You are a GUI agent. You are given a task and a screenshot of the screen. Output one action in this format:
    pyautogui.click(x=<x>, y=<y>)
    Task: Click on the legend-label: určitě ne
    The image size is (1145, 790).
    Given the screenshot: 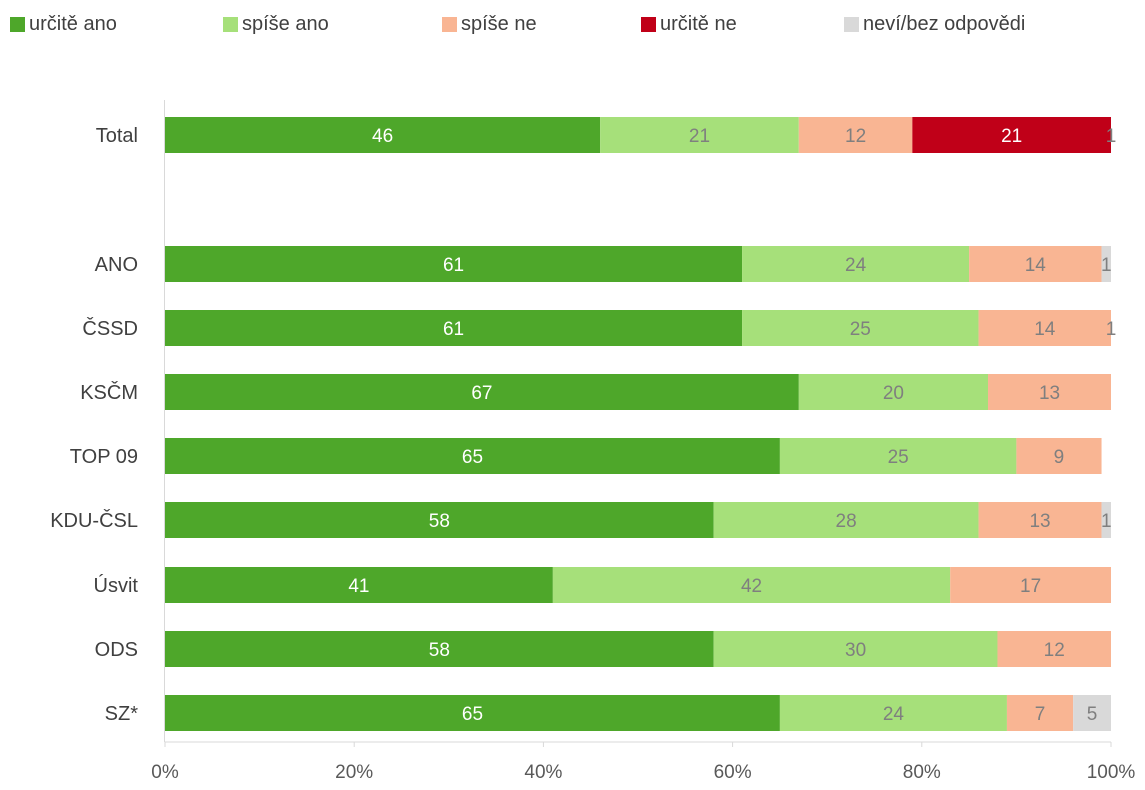 What is the action you would take?
    pyautogui.click(x=698, y=23)
    